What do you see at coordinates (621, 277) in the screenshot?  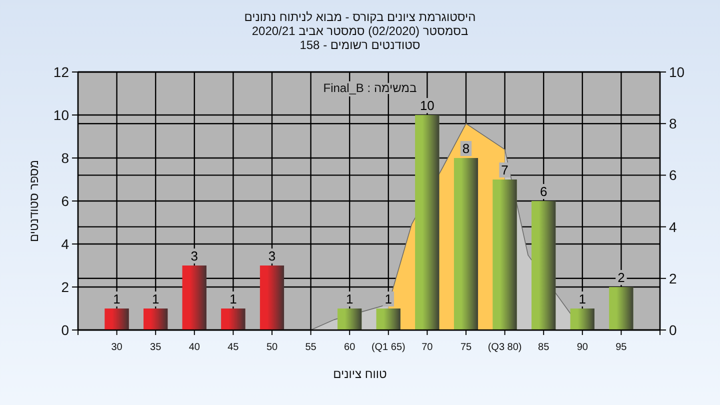 I see `data-label: 2` at bounding box center [621, 277].